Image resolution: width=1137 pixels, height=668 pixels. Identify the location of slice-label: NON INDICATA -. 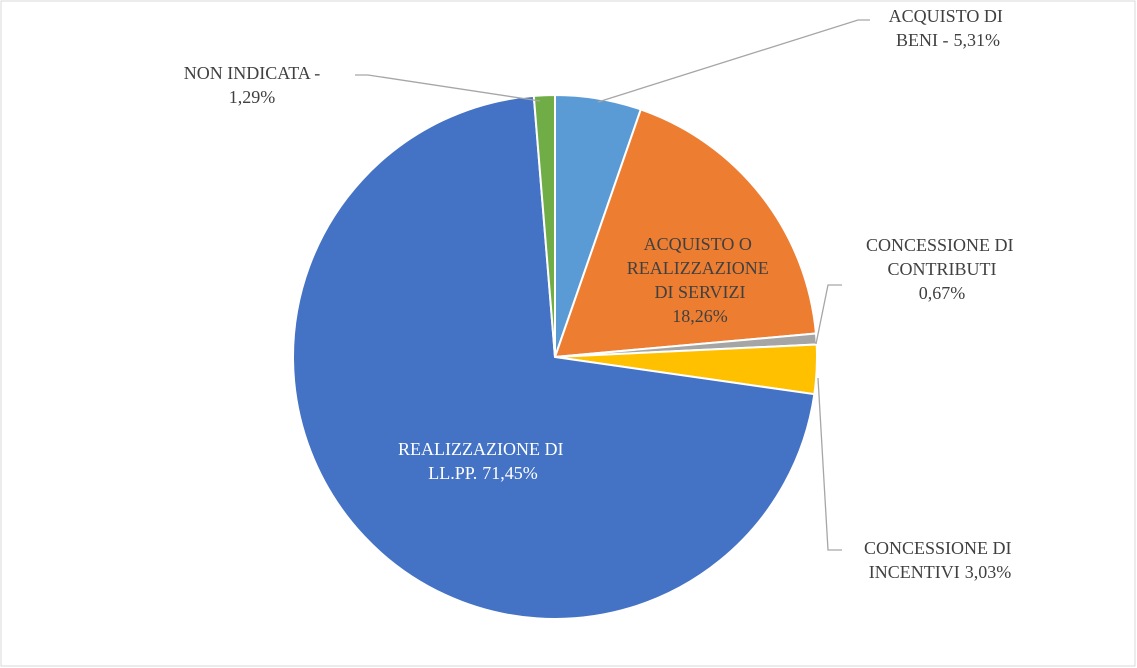
(252, 73).